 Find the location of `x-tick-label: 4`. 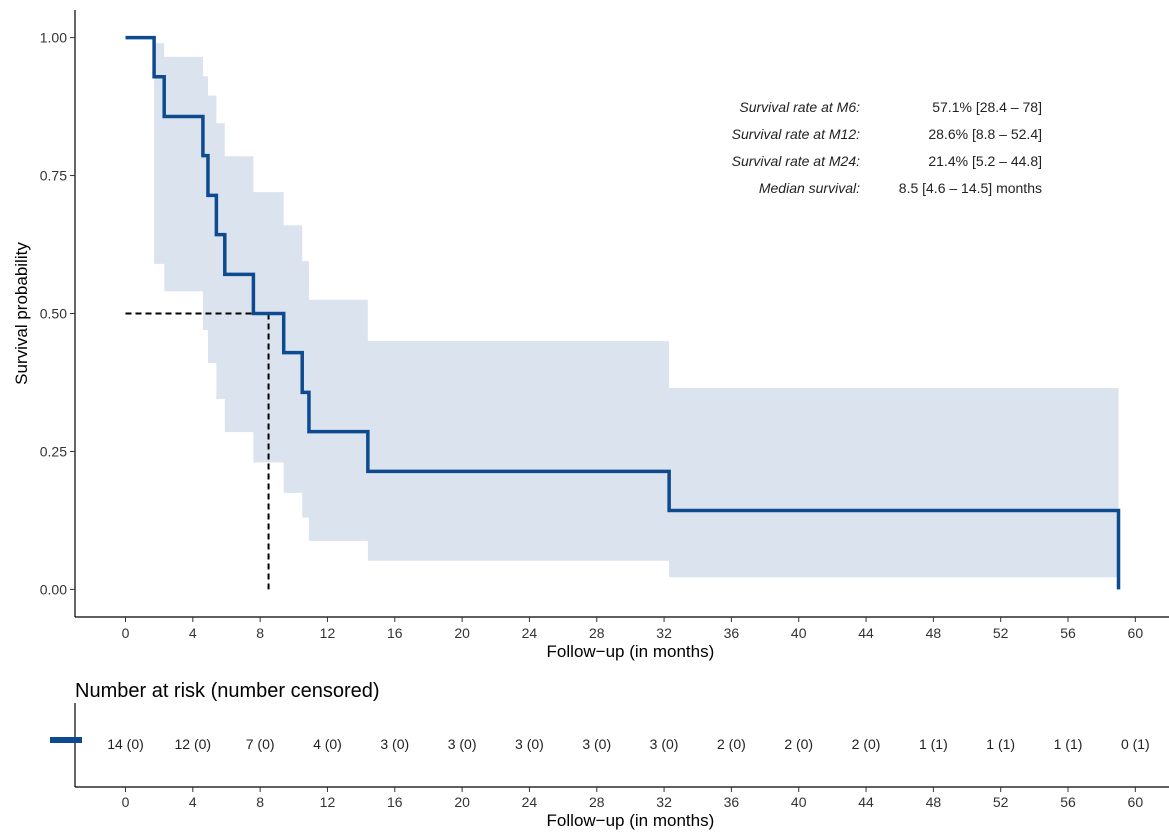

x-tick-label: 4 is located at coordinates (193, 633).